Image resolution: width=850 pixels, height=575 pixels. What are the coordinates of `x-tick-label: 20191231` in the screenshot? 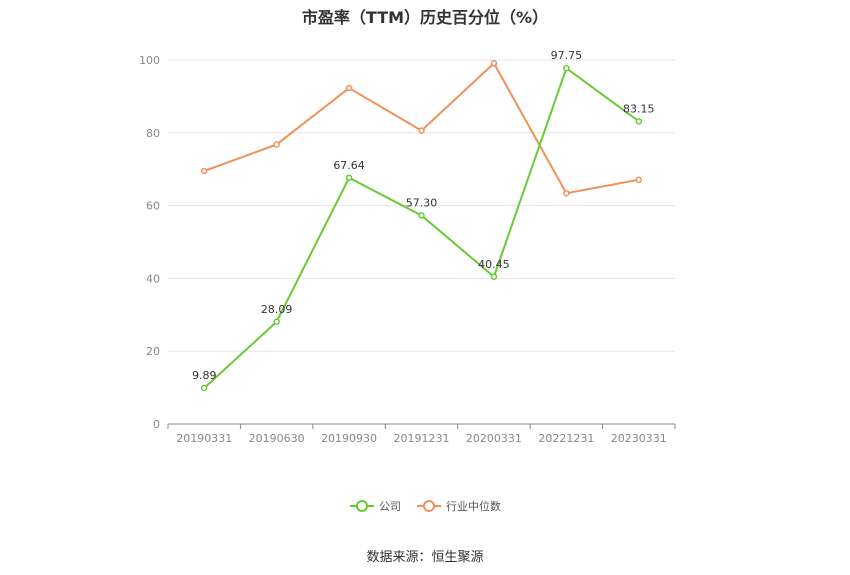 It's located at (422, 438).